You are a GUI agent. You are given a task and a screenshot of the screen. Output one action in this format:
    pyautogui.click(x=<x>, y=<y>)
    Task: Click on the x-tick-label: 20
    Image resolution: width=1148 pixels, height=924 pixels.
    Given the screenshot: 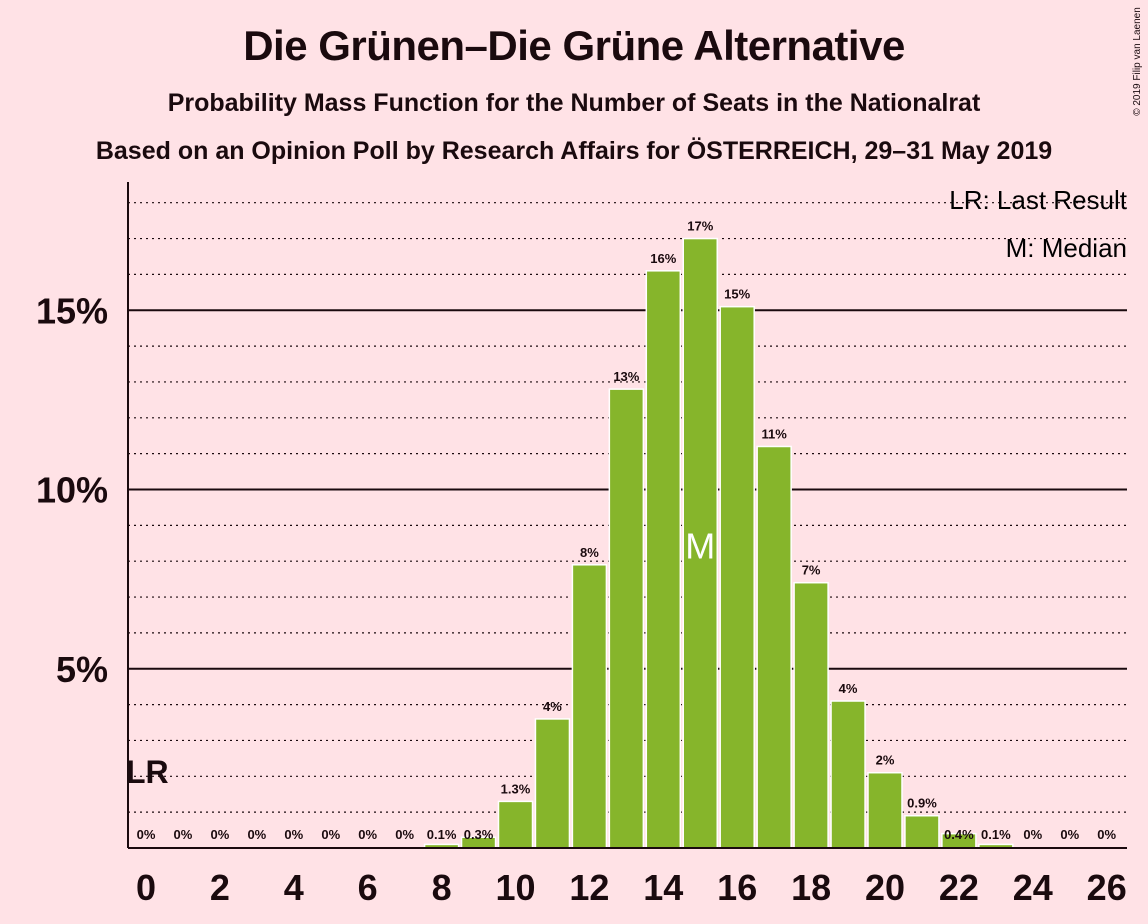 What is the action you would take?
    pyautogui.click(x=885, y=887)
    